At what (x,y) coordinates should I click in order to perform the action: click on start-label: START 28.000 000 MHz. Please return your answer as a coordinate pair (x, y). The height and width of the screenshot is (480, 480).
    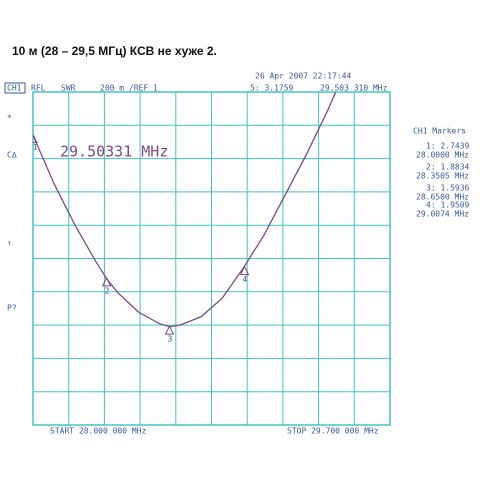
    Looking at the image, I should click on (98, 431).